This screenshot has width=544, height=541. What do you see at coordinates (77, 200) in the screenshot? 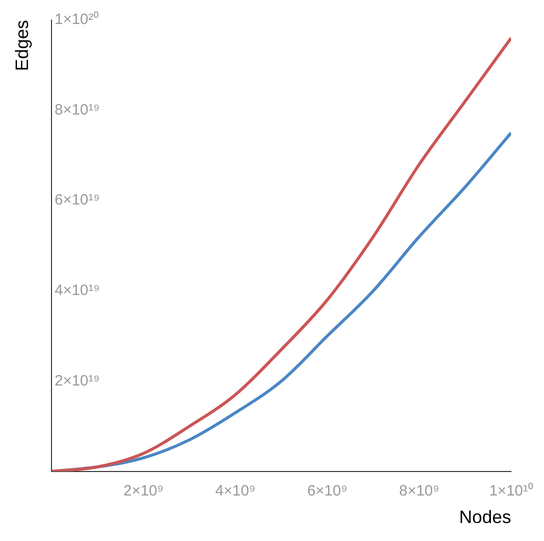
I see `y-tick-label: 6×10¹⁹` at bounding box center [77, 200].